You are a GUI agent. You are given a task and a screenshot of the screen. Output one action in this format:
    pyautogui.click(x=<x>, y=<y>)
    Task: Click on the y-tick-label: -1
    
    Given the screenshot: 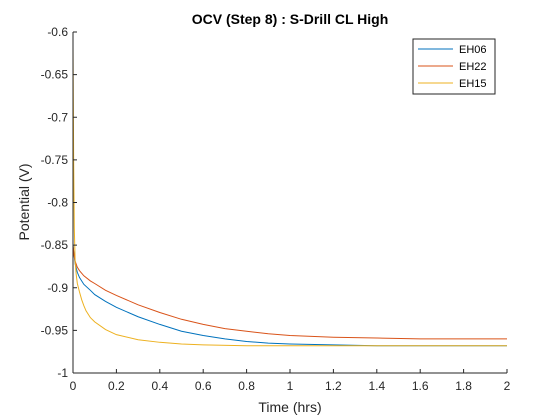 What is the action you would take?
    pyautogui.click(x=62, y=373)
    